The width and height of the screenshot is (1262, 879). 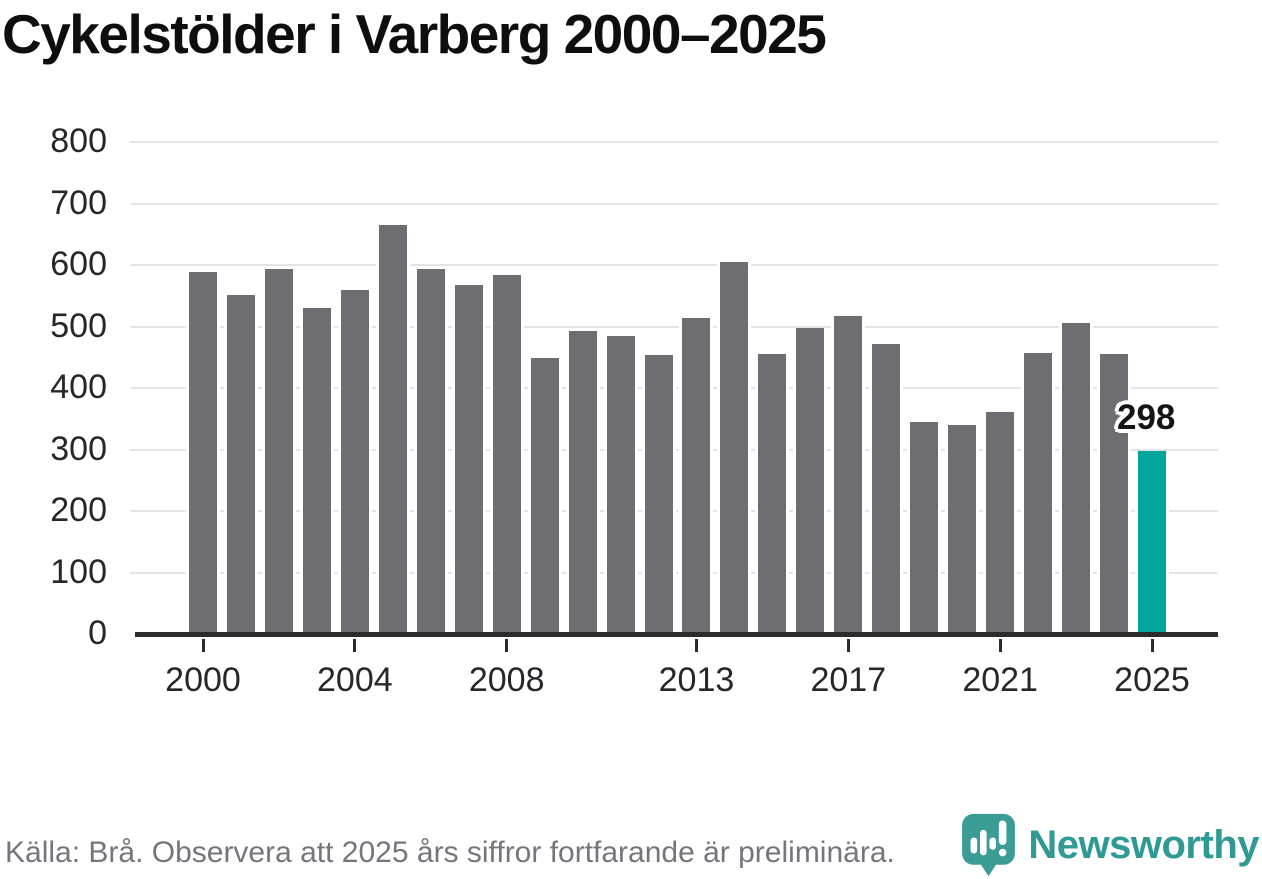 I want to click on bar-2017, so click(x=848, y=475).